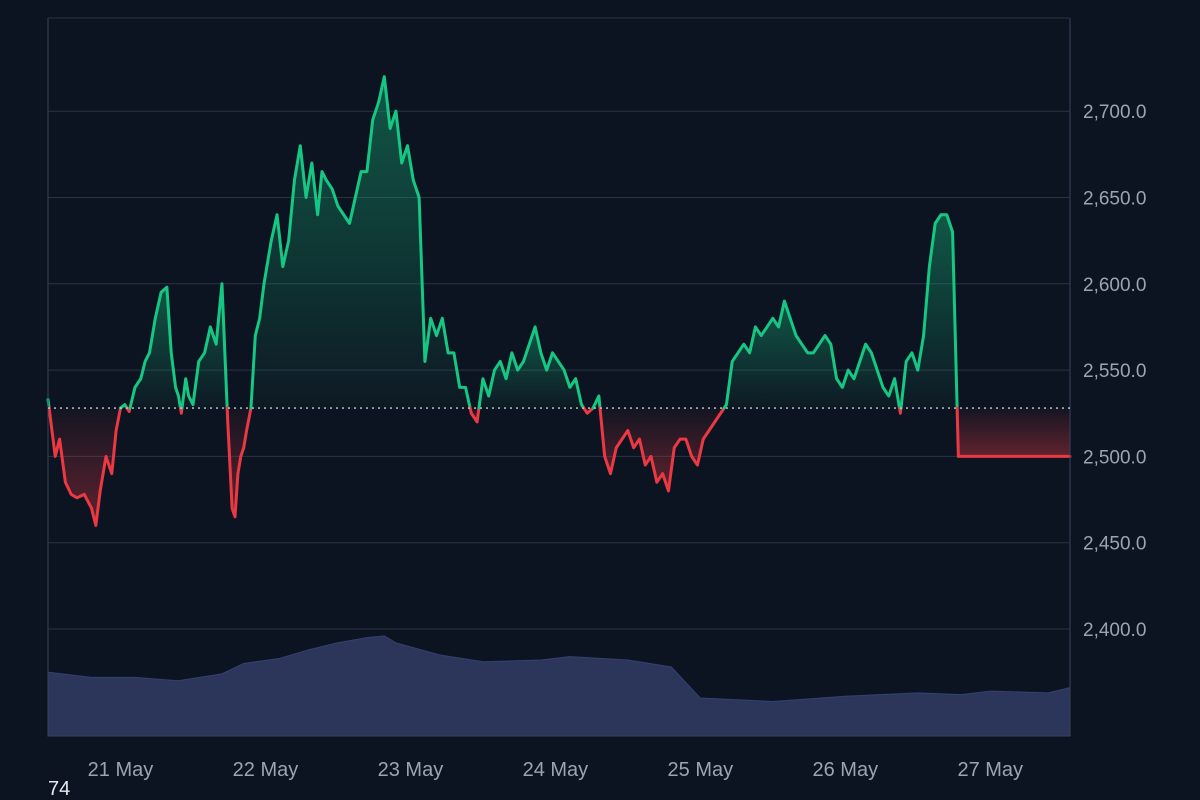 The height and width of the screenshot is (800, 1200). What do you see at coordinates (121, 770) in the screenshot?
I see `x-tick-label: 21 May` at bounding box center [121, 770].